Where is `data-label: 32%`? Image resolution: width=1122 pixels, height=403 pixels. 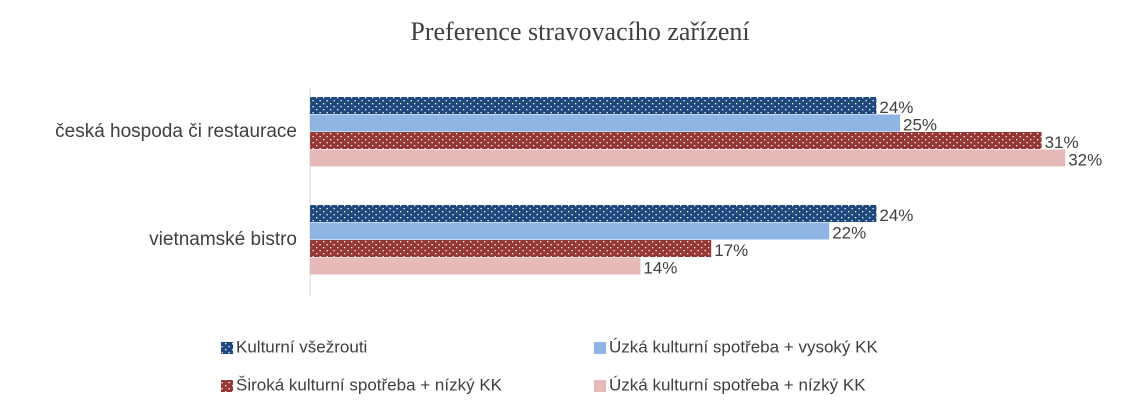 data-label: 32% is located at coordinates (1085, 160).